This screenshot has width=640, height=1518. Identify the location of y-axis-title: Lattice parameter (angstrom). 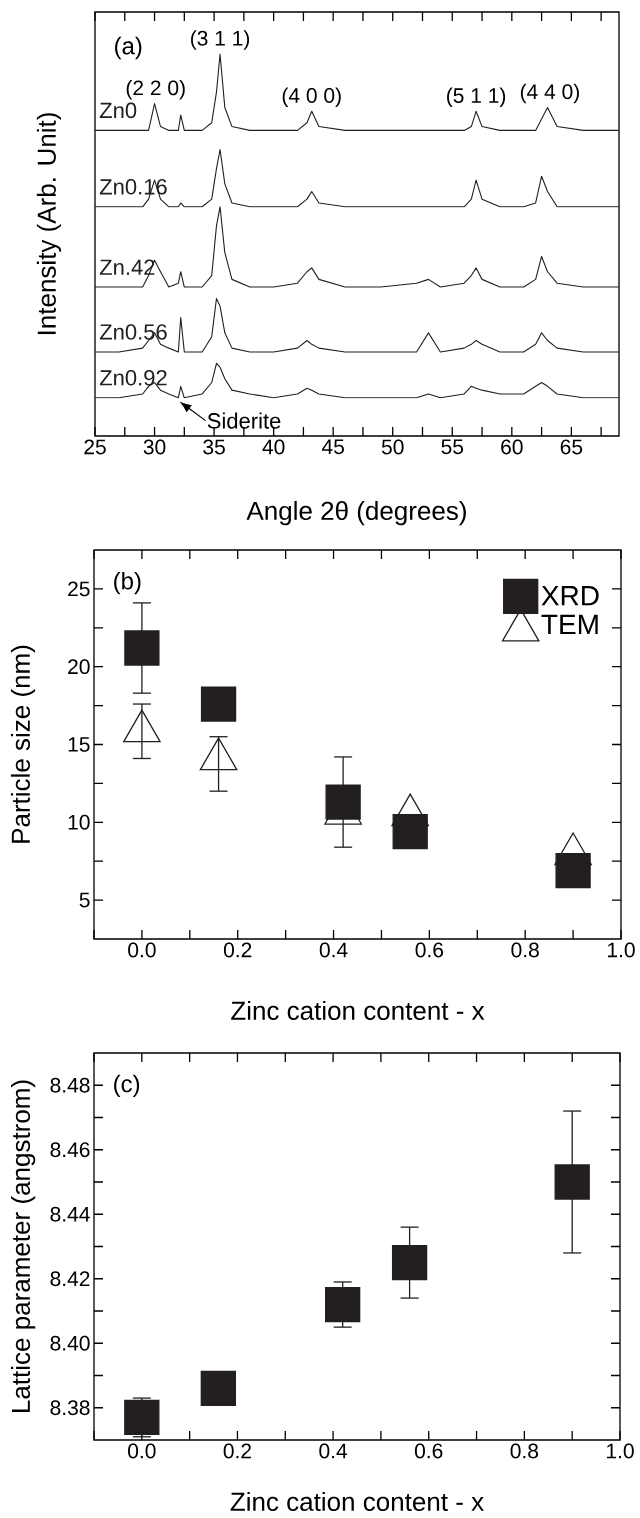
(23, 1246).